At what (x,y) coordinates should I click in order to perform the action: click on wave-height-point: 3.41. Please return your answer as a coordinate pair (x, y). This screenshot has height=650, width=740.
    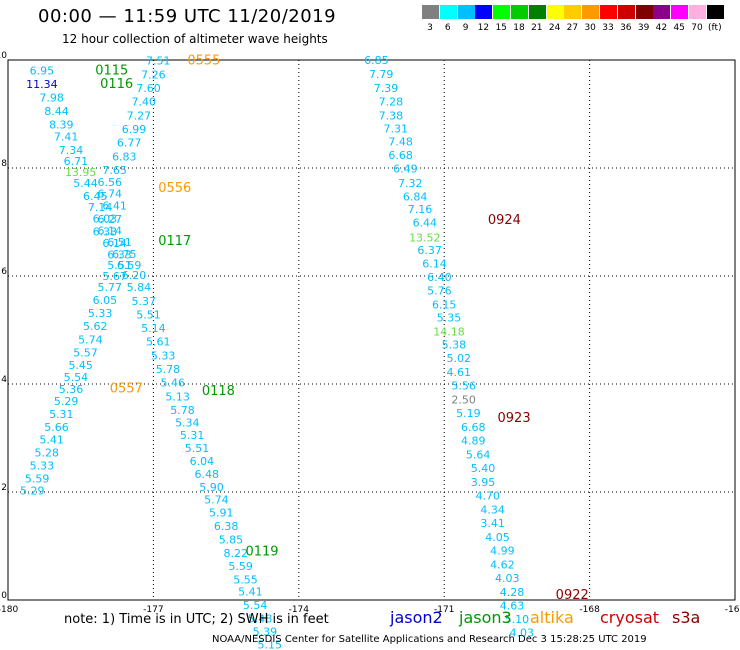
    Looking at the image, I should click on (492, 523).